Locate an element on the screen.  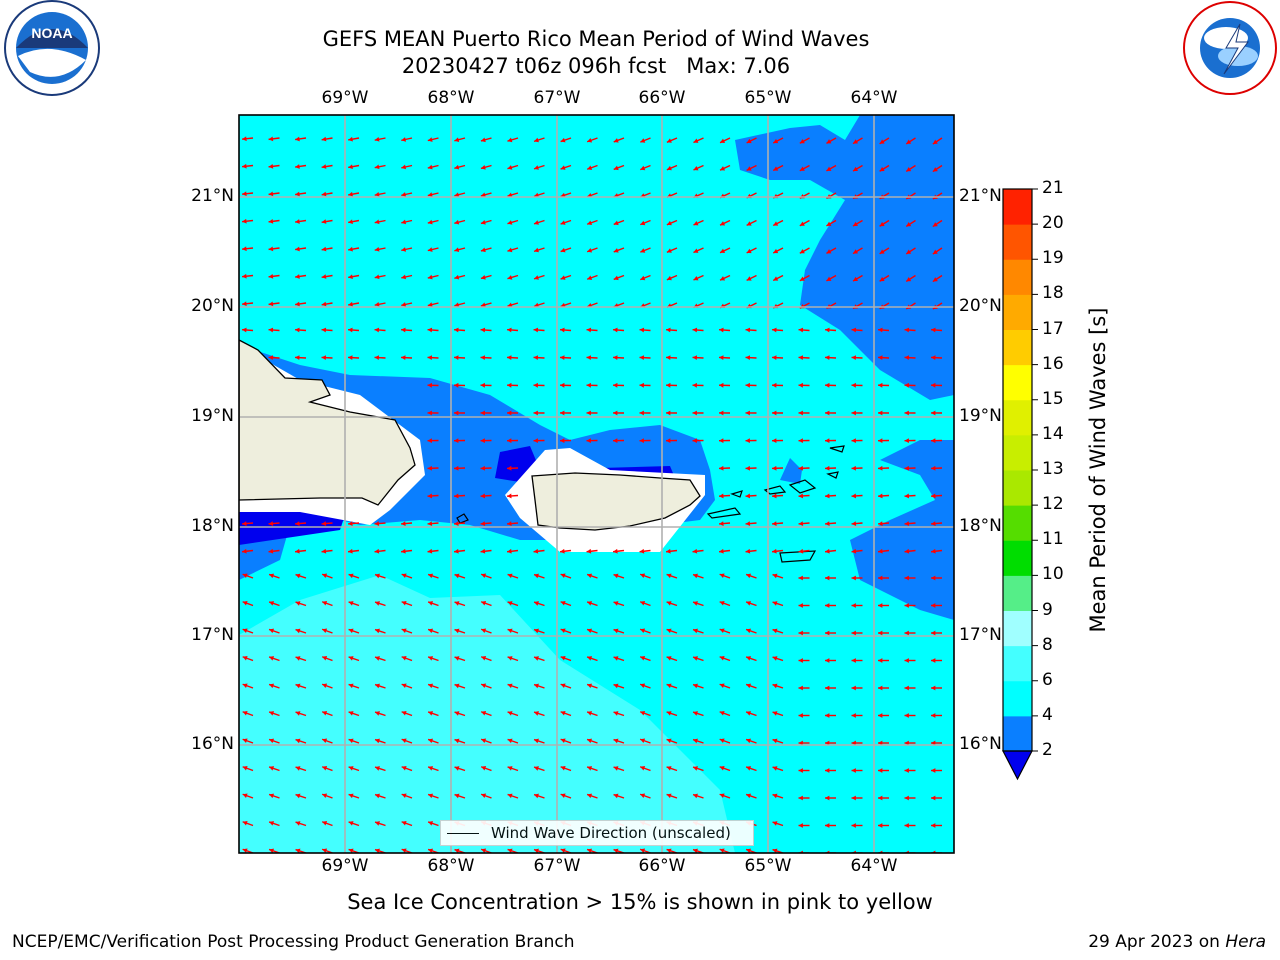
colorbar-tick-label: 16 is located at coordinates (1053, 363).